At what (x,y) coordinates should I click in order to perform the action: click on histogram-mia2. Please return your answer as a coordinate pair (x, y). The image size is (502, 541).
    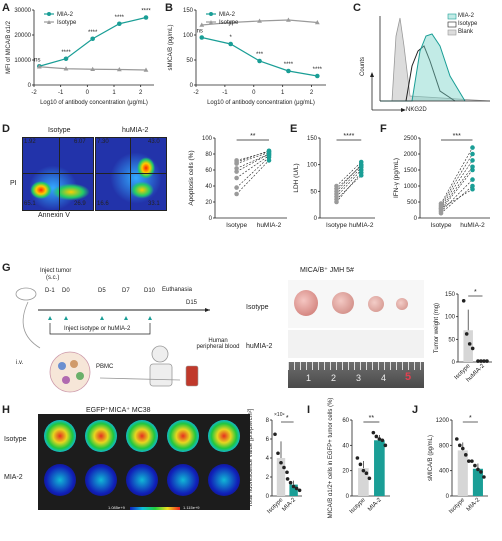
    Looking at the image, I should click on (423, 67).